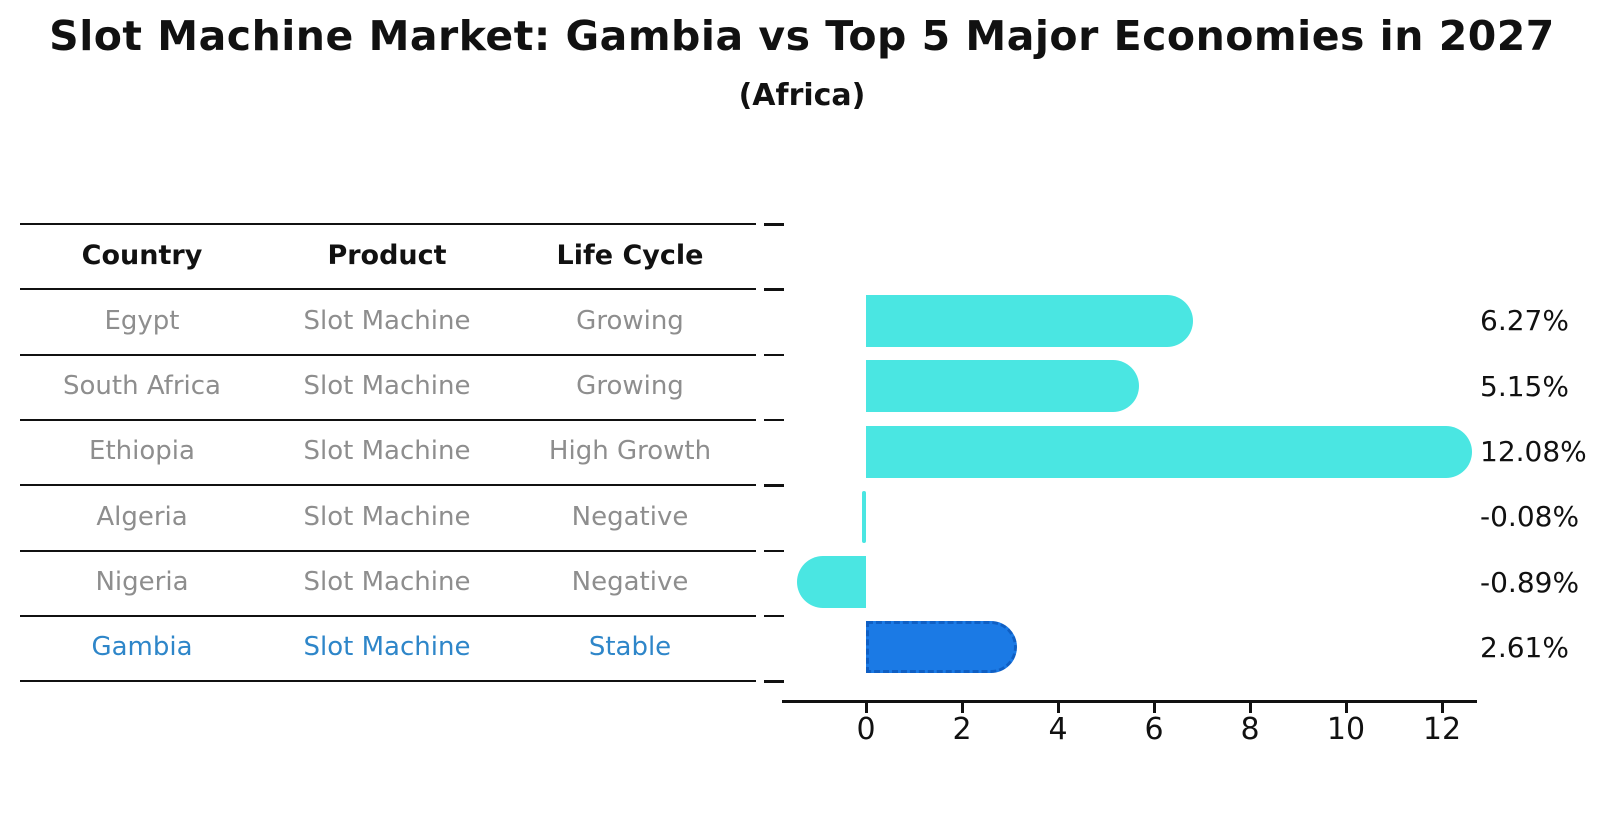 Image resolution: width=1604 pixels, height=823 pixels. Describe the element at coordinates (1003, 386) in the screenshot. I see `bar-south-africa` at that location.